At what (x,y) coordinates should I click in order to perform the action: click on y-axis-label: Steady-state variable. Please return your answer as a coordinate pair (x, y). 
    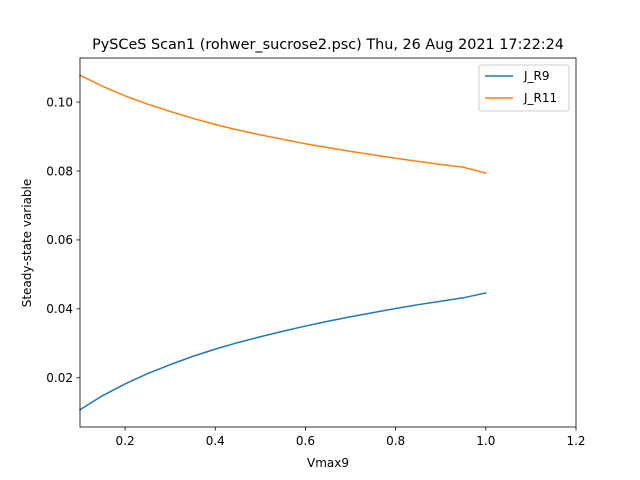
    Looking at the image, I should click on (27, 243).